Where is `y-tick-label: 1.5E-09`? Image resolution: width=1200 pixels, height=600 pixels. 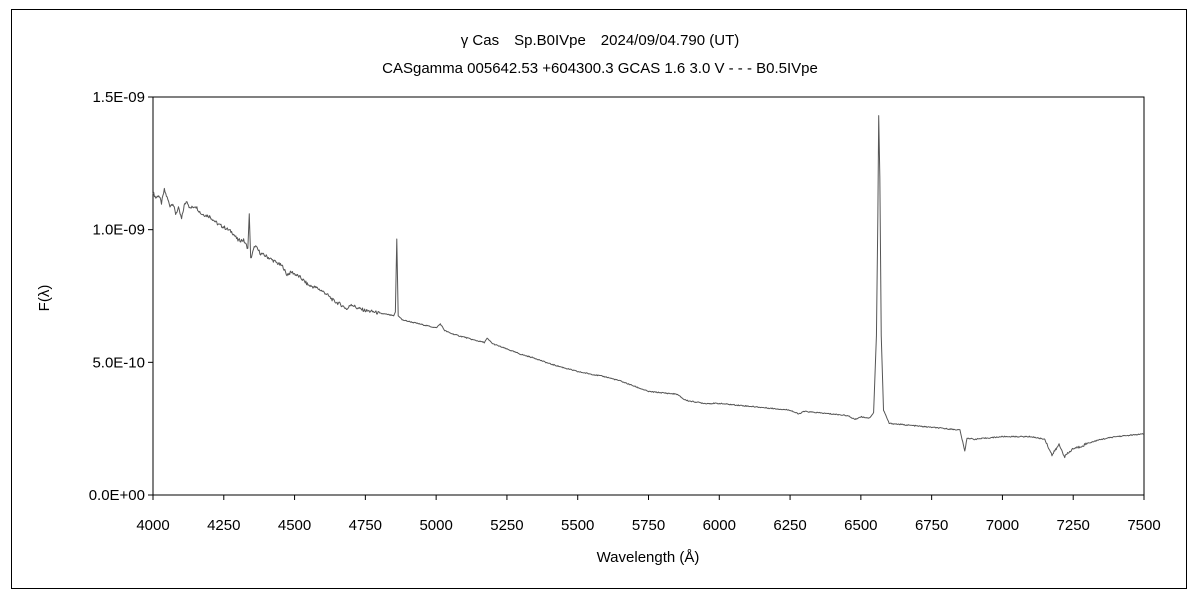 y-tick-label: 1.5E-09 is located at coordinates (118, 97).